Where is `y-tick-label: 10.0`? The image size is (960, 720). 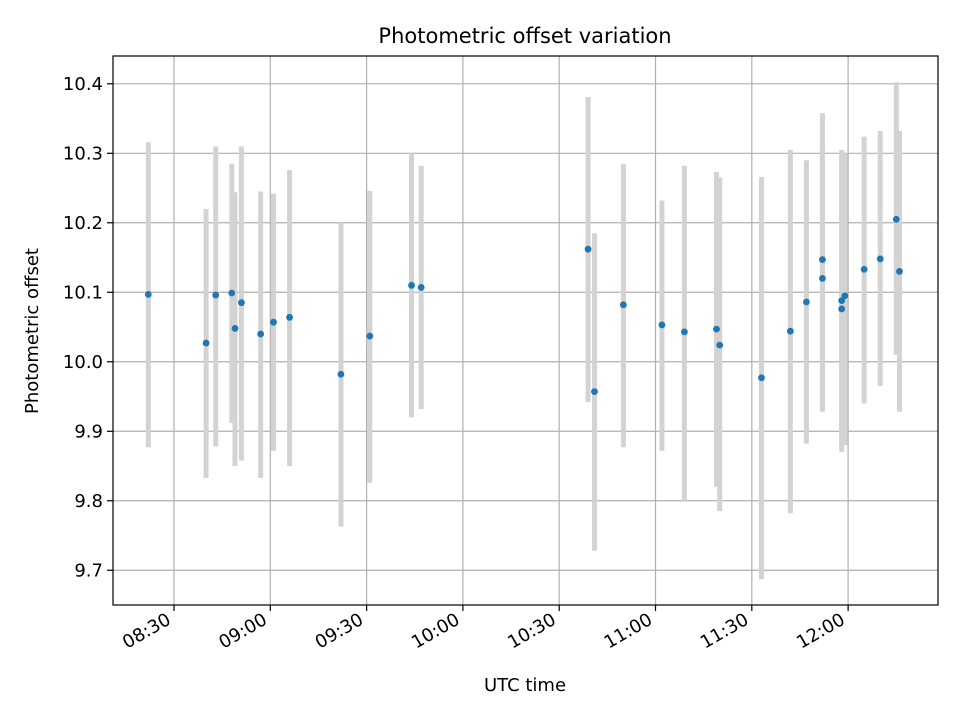
y-tick-label: 10.0 is located at coordinates (83, 362).